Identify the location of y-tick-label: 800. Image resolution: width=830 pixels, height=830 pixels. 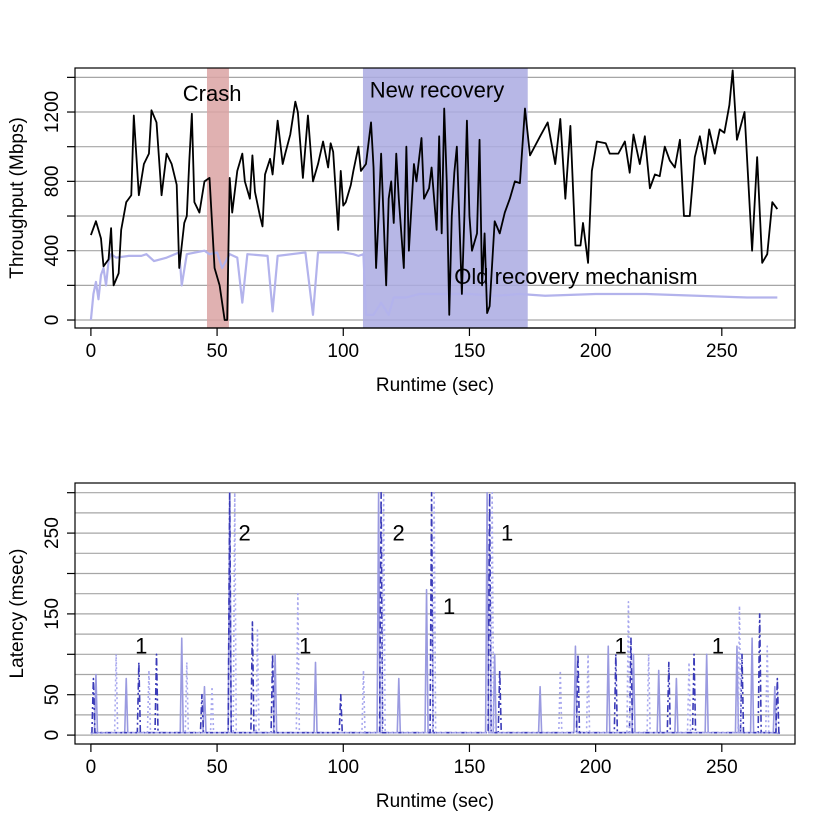
(52, 182).